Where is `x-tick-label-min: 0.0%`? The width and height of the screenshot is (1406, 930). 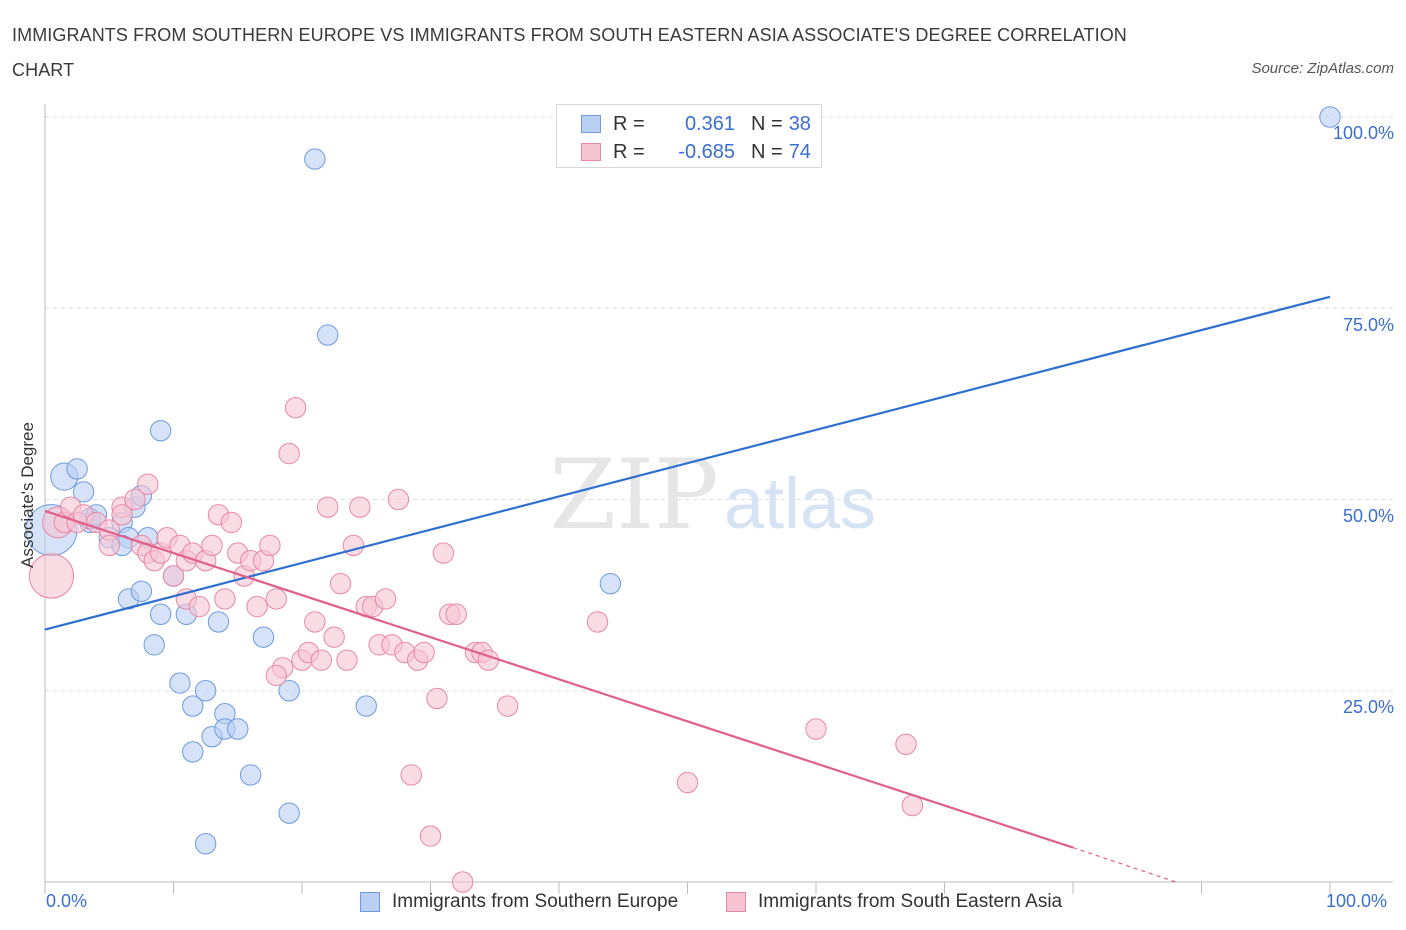 x-tick-label-min: 0.0% is located at coordinates (67, 901).